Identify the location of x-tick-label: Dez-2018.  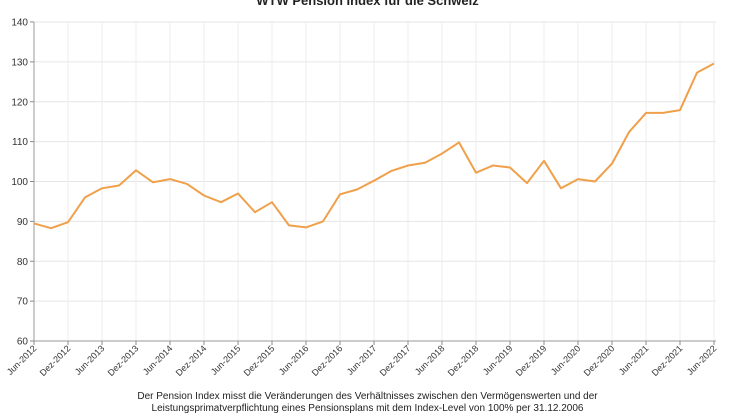
(463, 360).